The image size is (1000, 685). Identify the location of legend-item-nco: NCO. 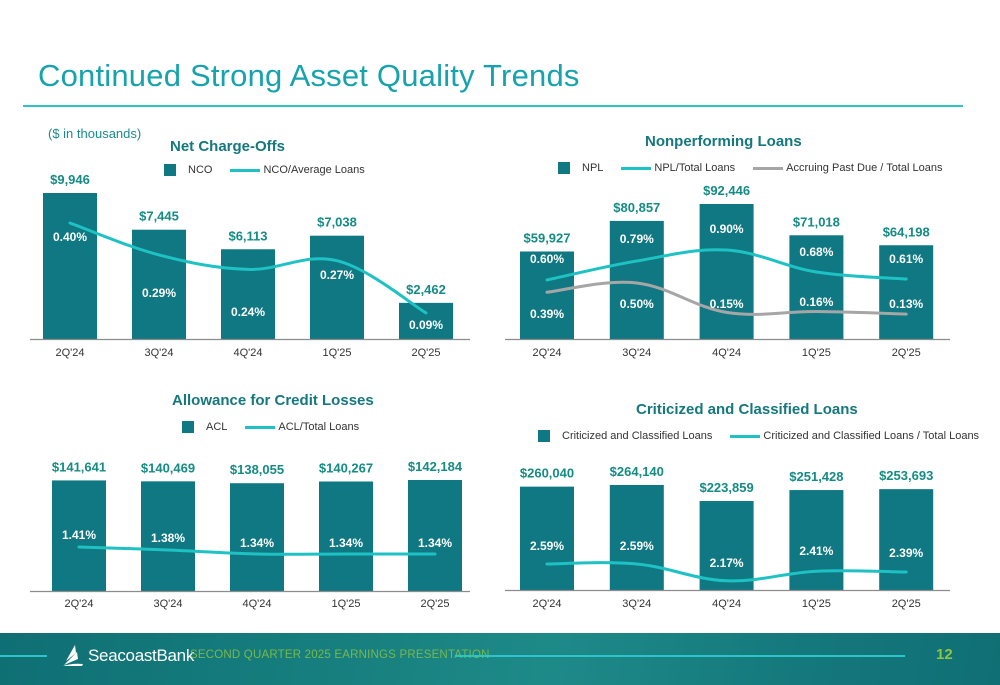
(188, 170).